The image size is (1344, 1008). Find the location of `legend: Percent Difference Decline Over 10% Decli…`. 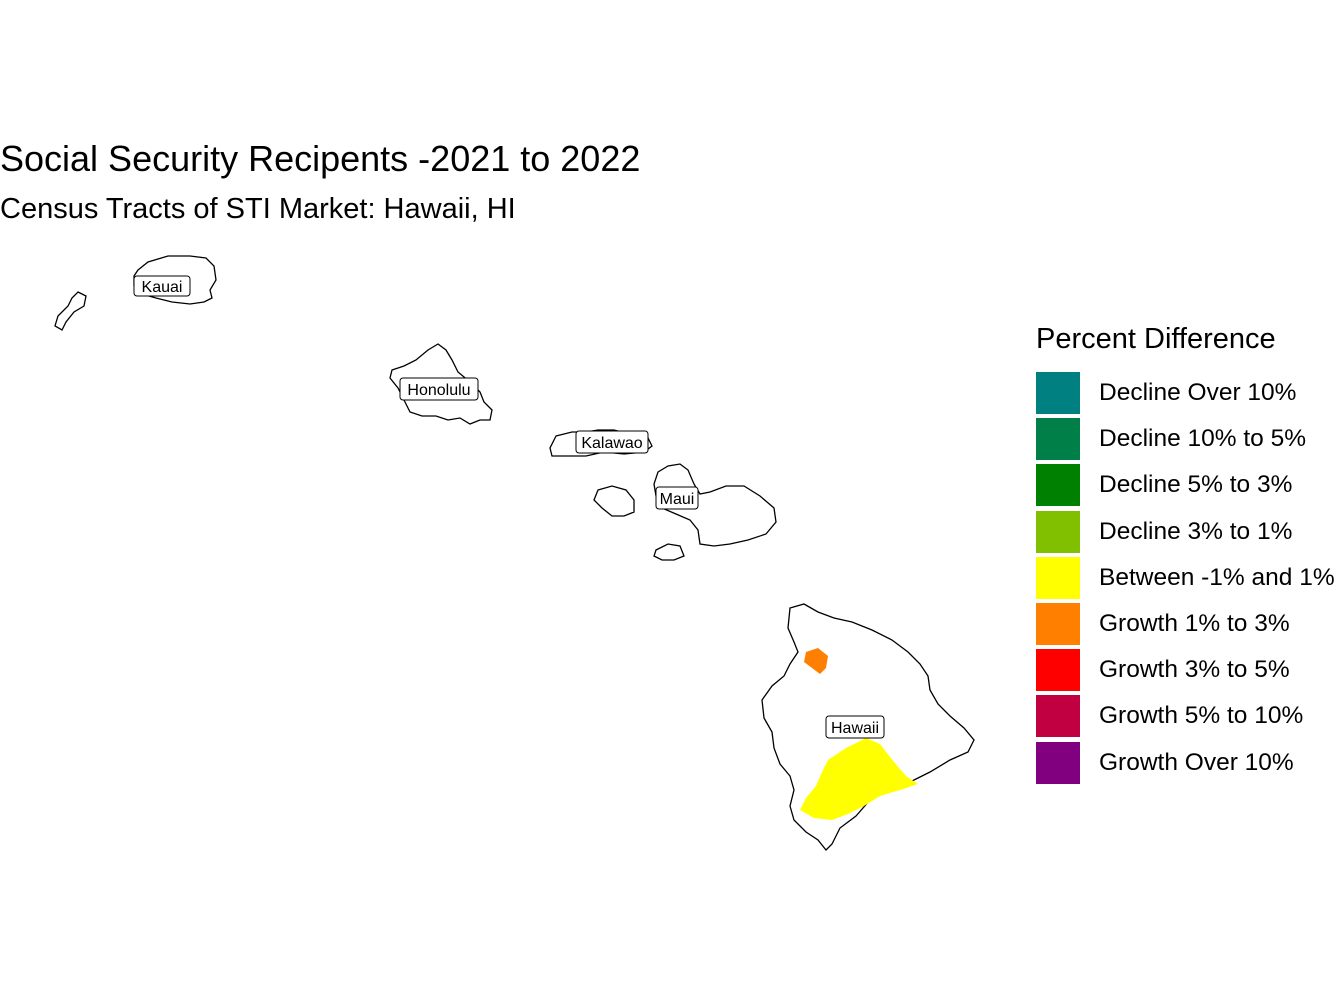

legend: Percent Difference Decline Over 10% Decli… is located at coordinates (1189, 553).